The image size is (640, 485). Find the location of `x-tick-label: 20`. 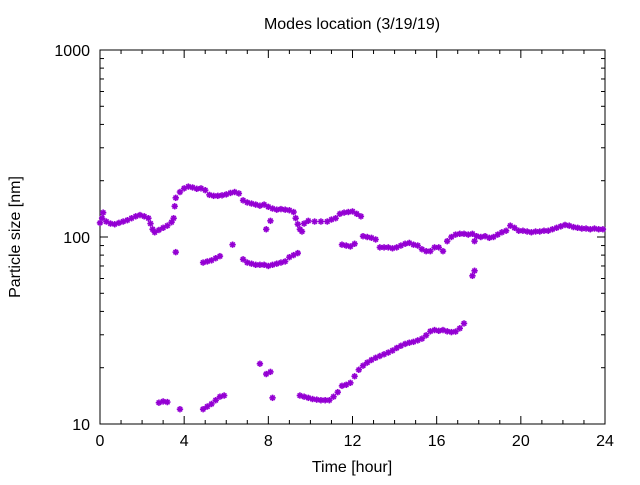

x-tick-label: 20 is located at coordinates (521, 441).